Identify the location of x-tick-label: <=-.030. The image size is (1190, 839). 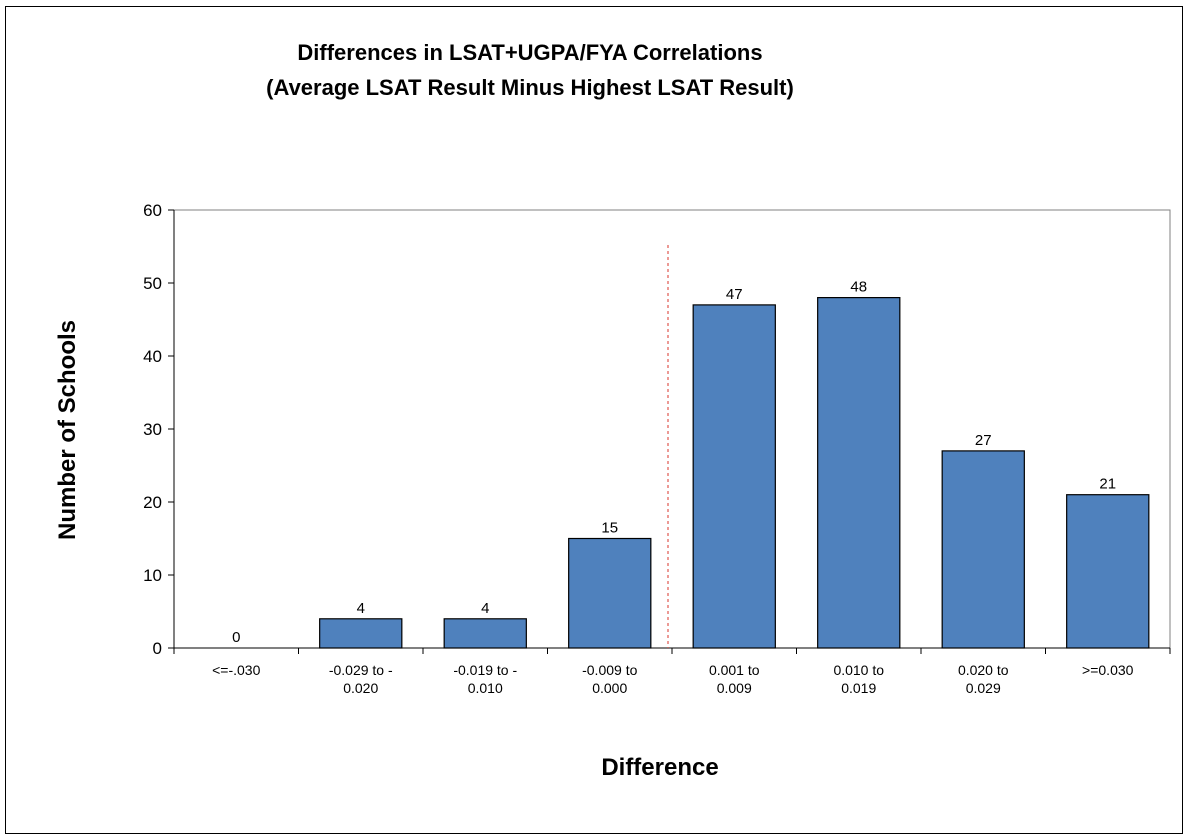
(236, 670).